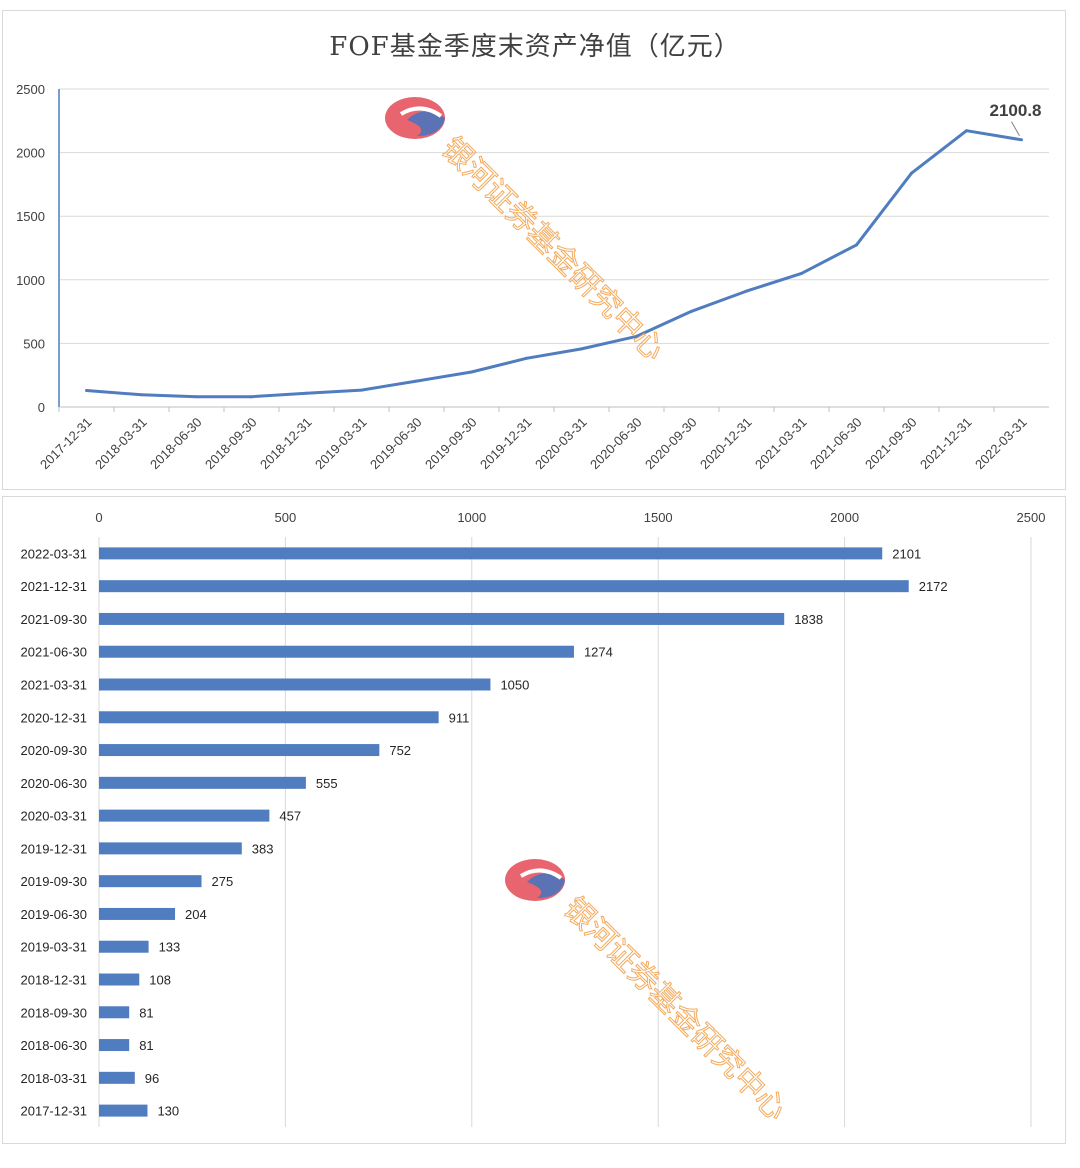 The width and height of the screenshot is (1080, 1168). I want to click on bar-value-label: 81, so click(146, 1045).